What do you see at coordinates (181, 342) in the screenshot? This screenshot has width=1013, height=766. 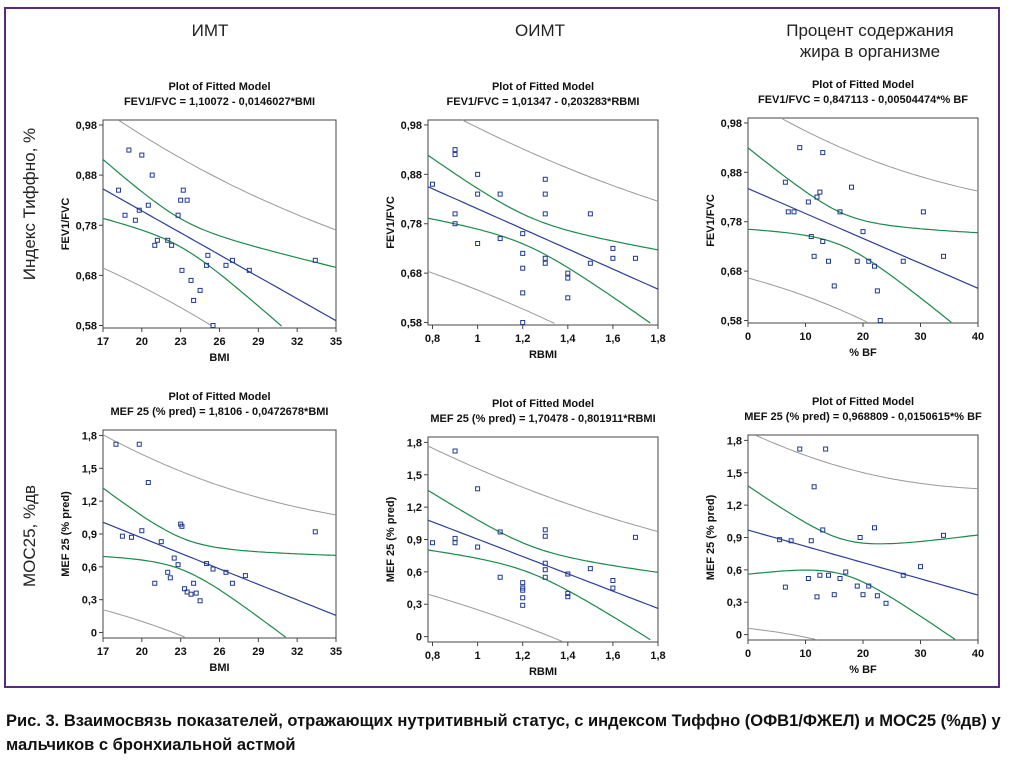 I see `x-tick-label: 23` at bounding box center [181, 342].